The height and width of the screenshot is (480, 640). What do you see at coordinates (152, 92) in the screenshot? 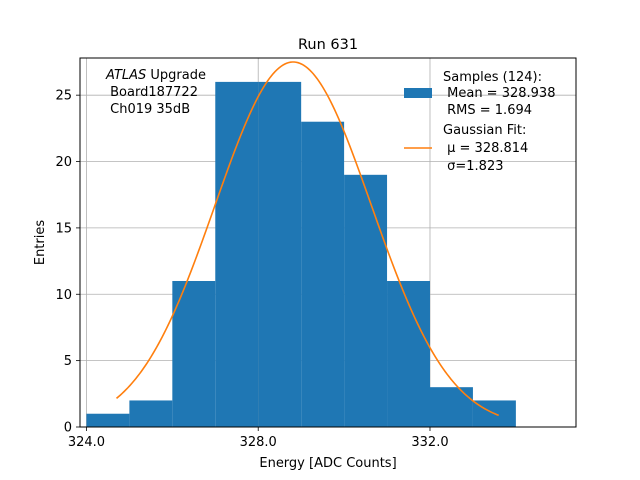
I see `annotation-board: Board187722` at bounding box center [152, 92].